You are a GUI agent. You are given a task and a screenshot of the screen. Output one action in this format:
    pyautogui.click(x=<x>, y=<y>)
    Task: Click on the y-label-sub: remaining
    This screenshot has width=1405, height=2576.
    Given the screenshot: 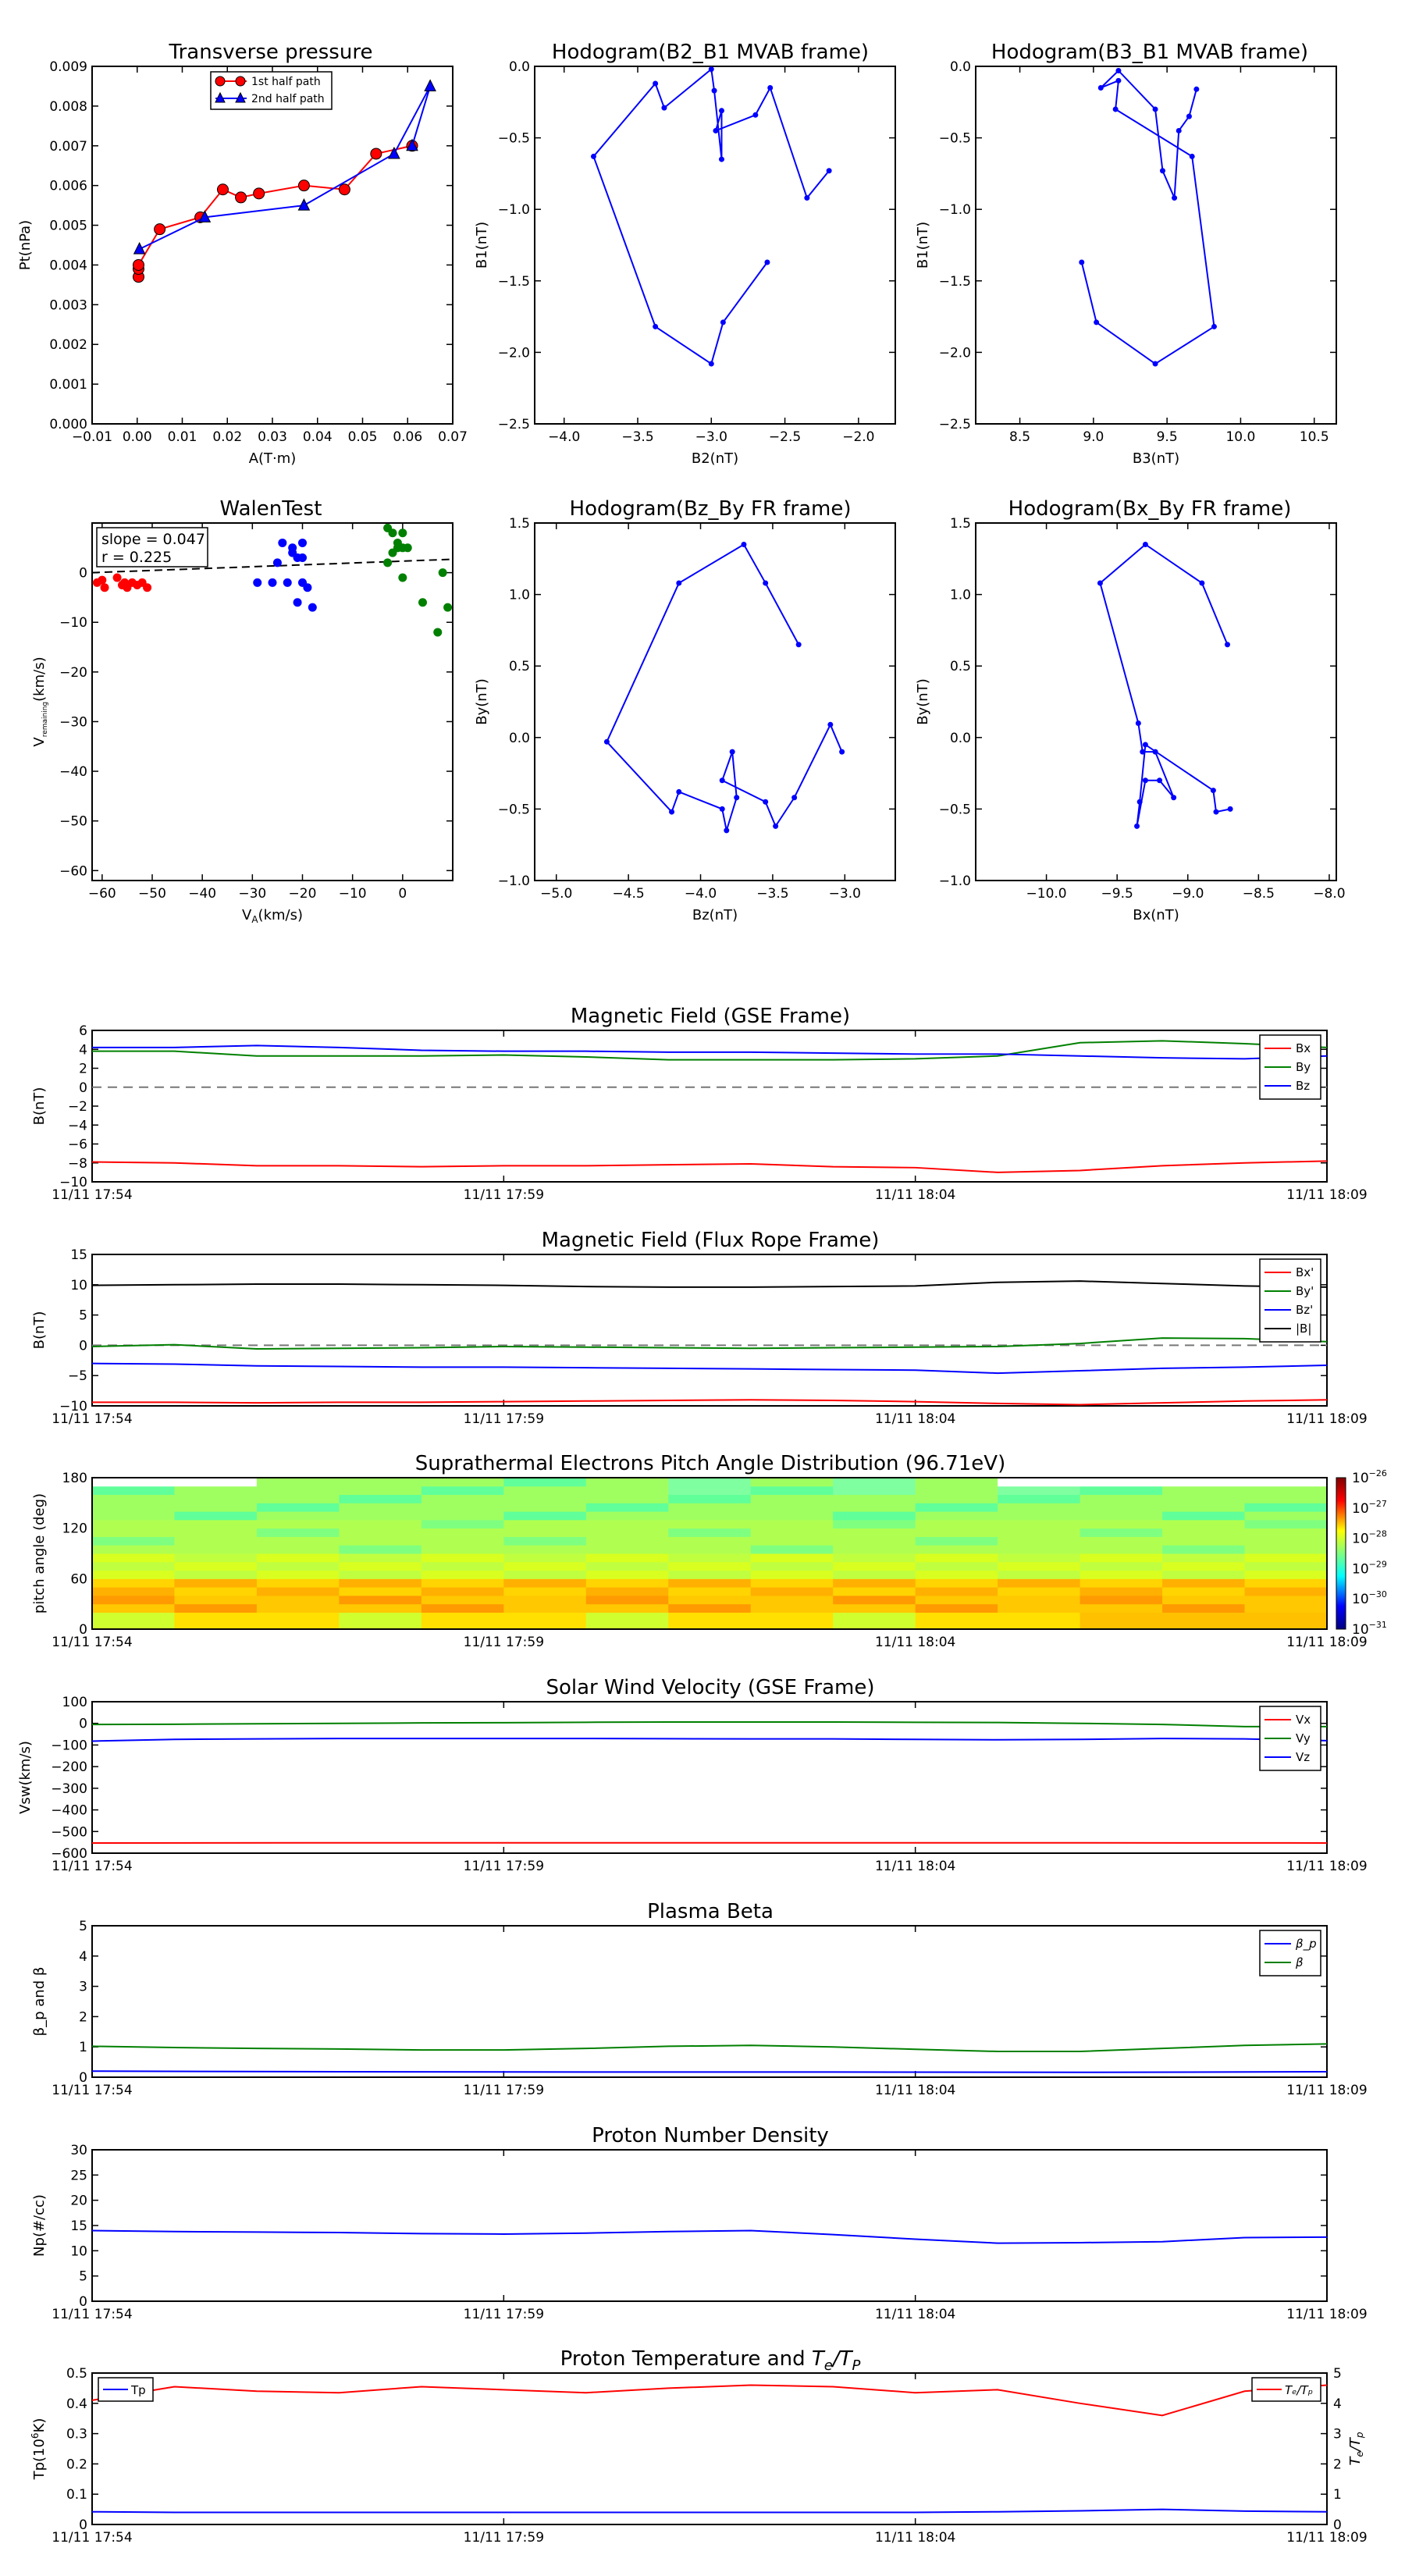 What is the action you would take?
    pyautogui.click(x=45, y=719)
    